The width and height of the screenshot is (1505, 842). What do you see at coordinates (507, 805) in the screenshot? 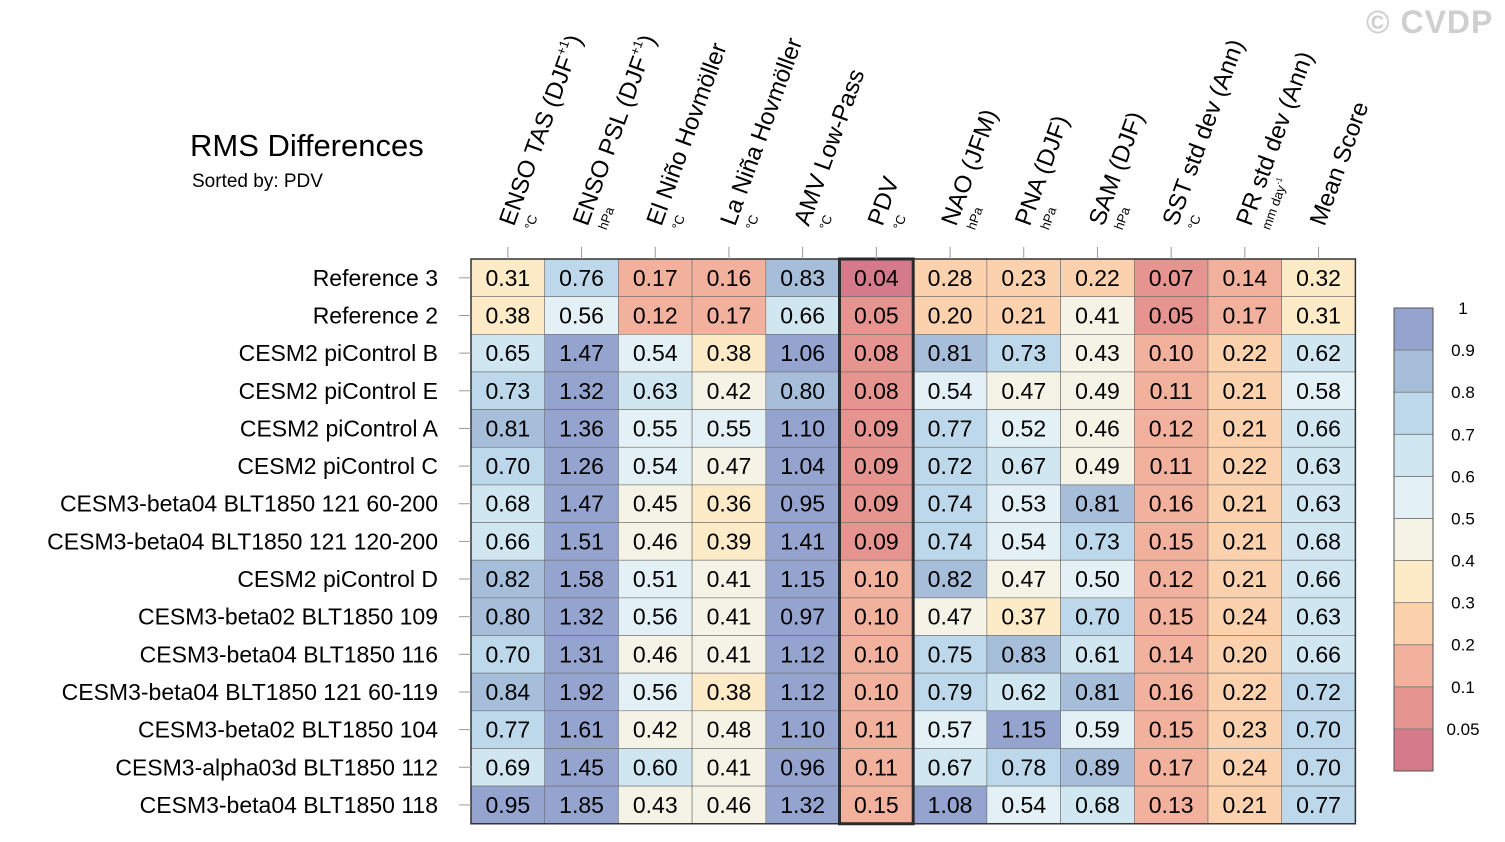
I see `cell-value-label: 0.95` at bounding box center [507, 805].